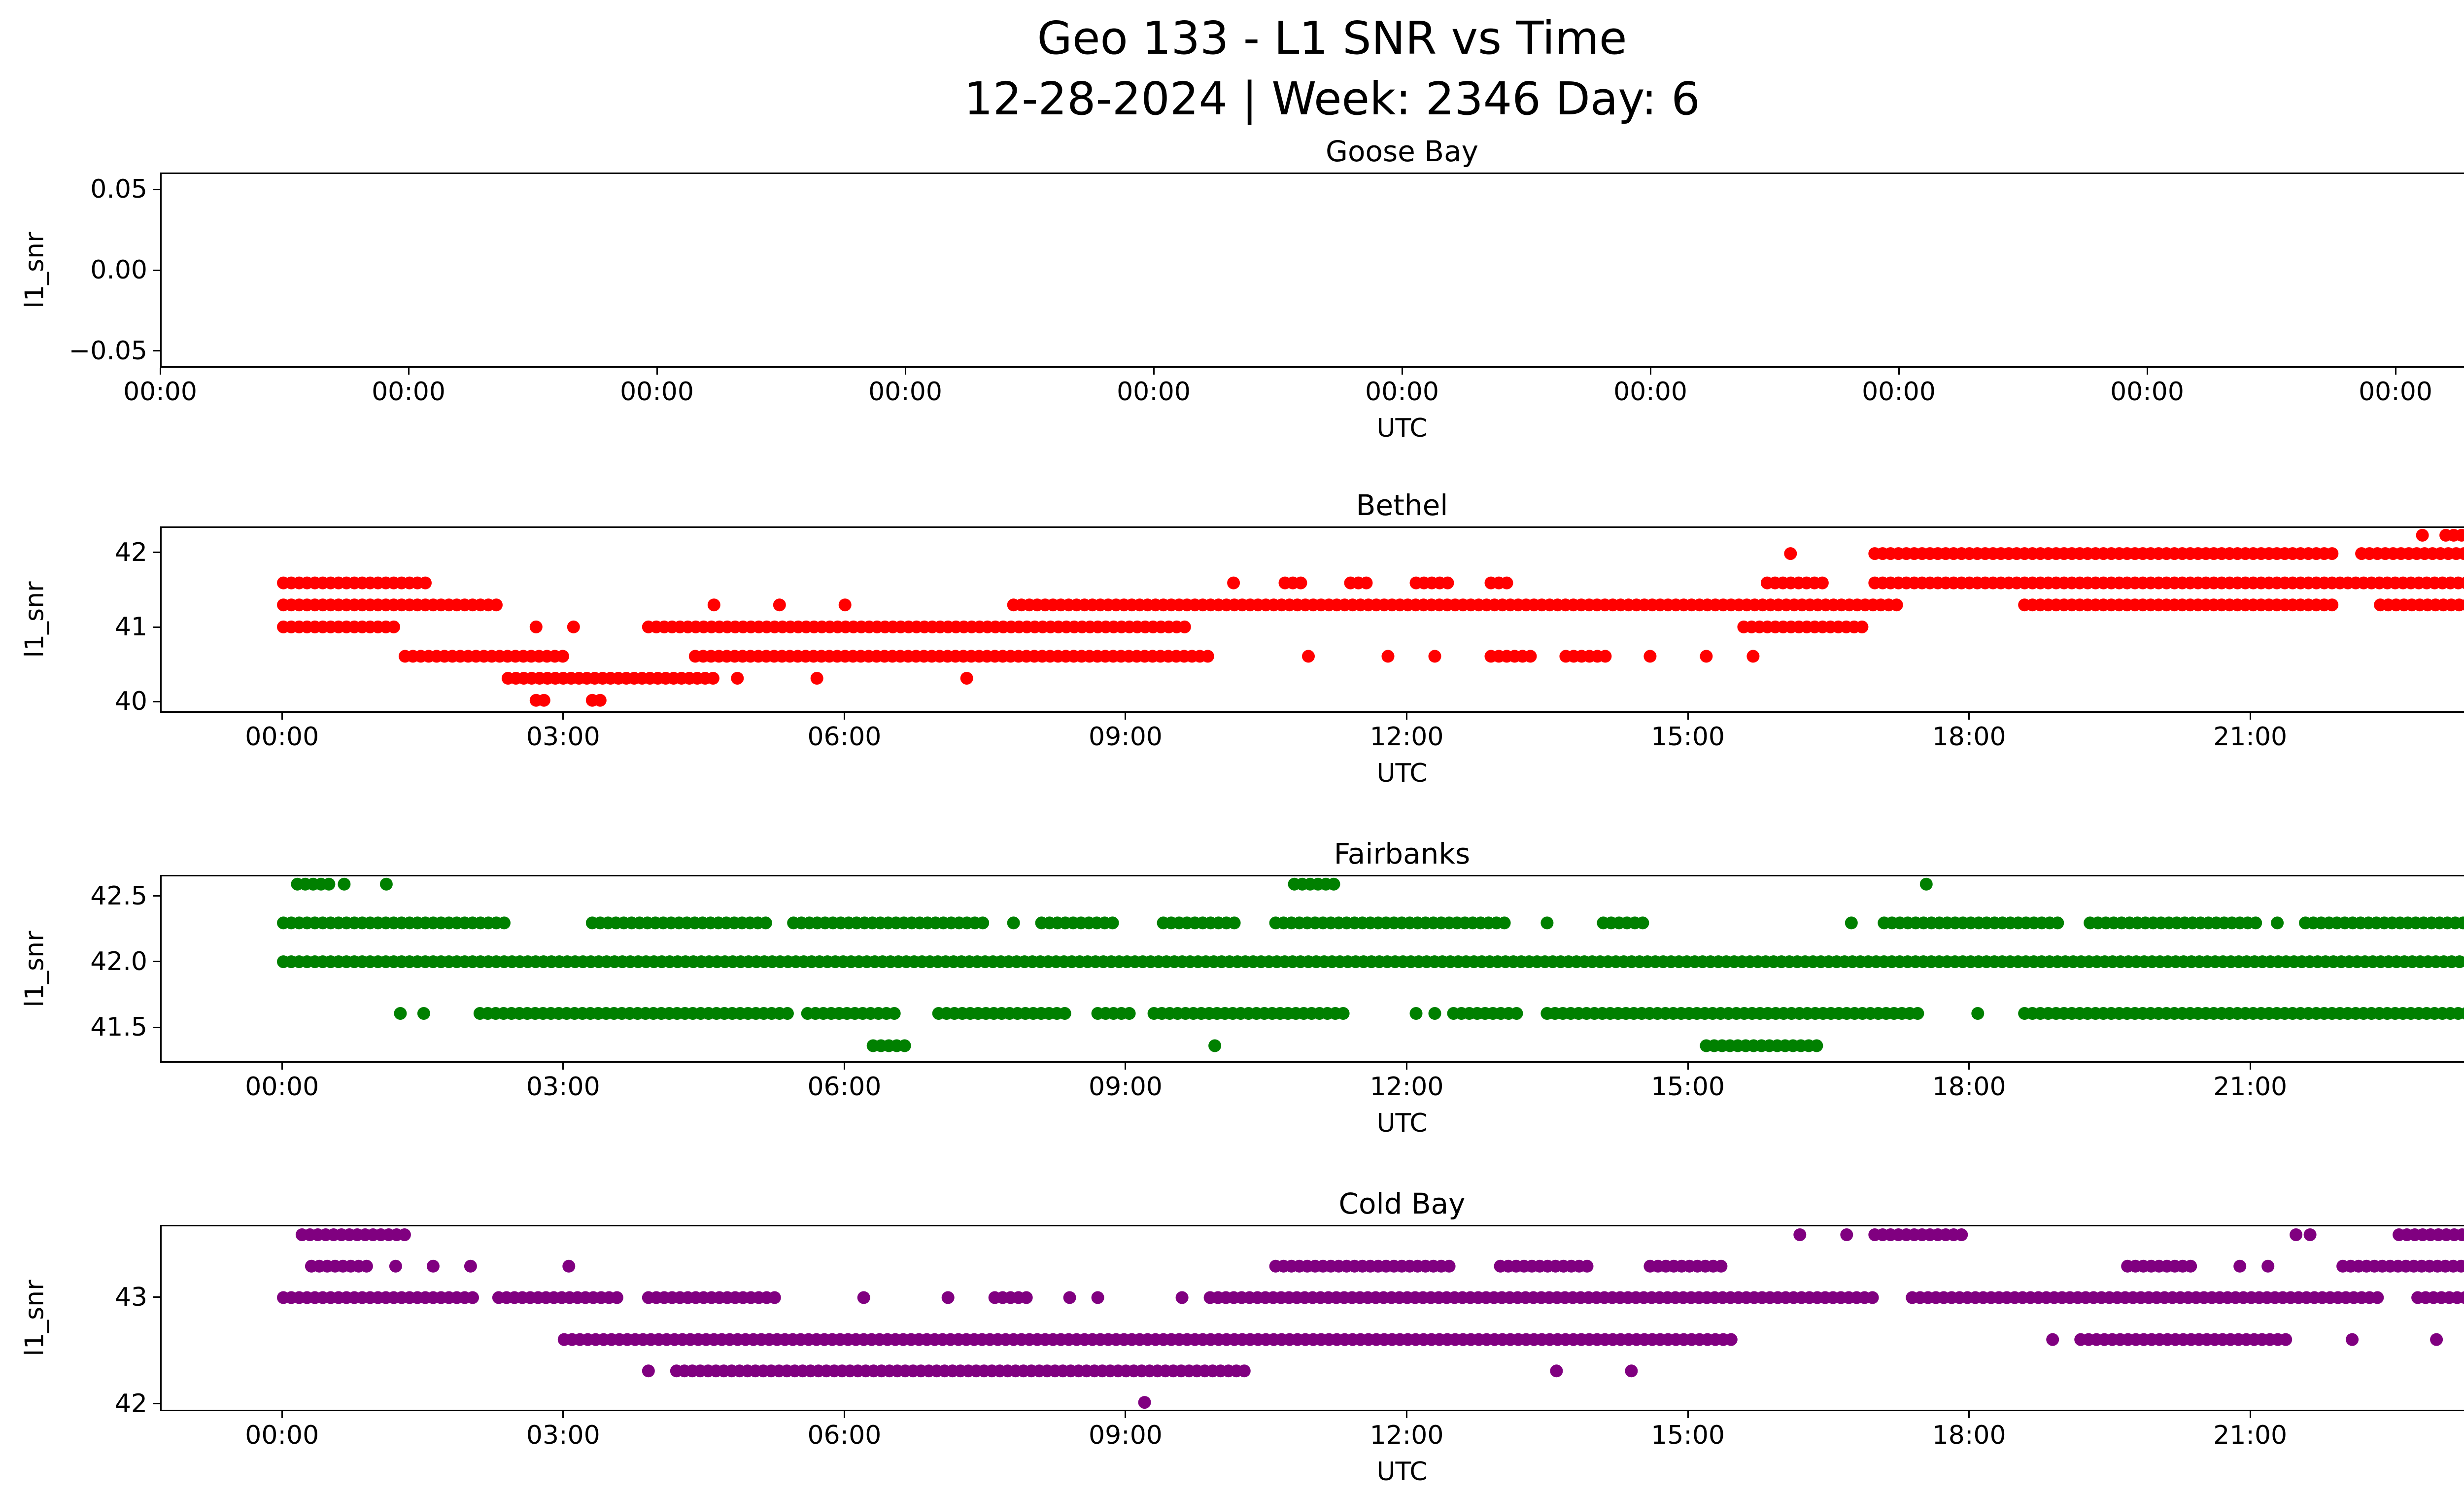  I want to click on figure-subtitle: 12-28-2024 | Week: 2346 Day: 6, so click(1332, 98).